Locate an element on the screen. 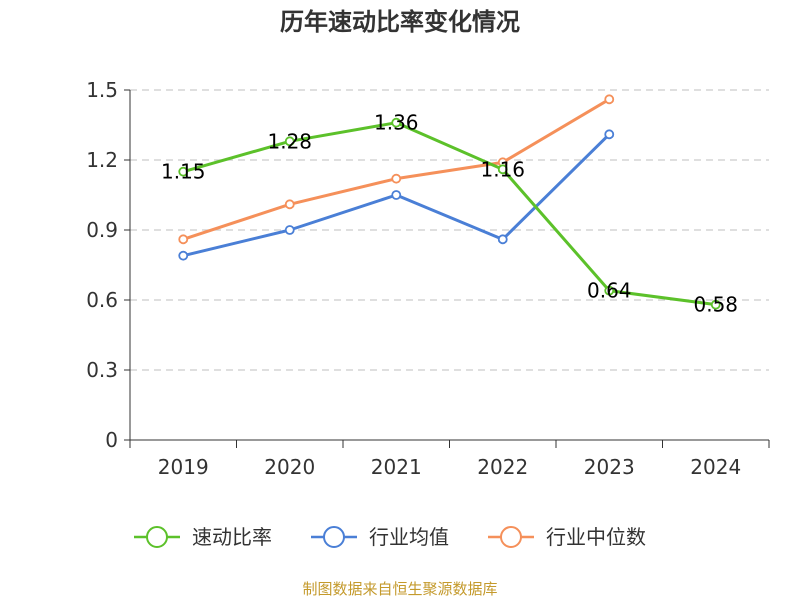  x-tick-label: 2023 is located at coordinates (609, 467).